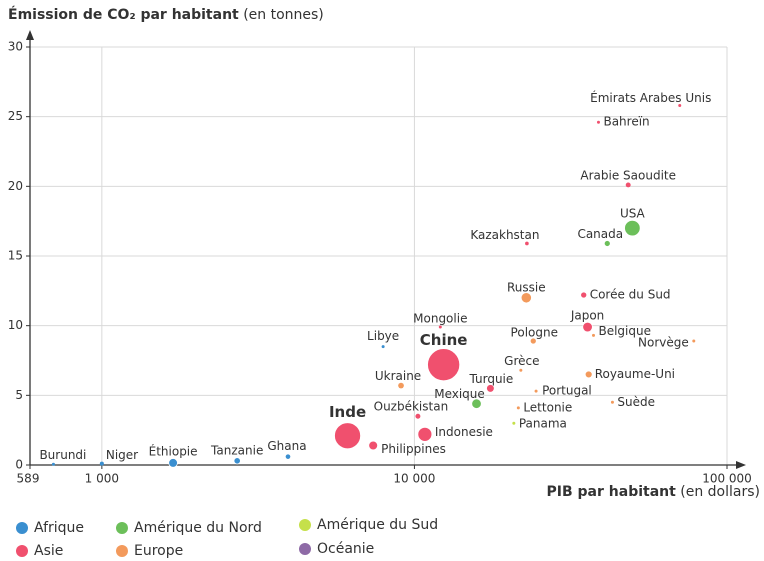 The image size is (764, 561). What do you see at coordinates (398, 376) in the screenshot?
I see `point-label: Ukraine` at bounding box center [398, 376].